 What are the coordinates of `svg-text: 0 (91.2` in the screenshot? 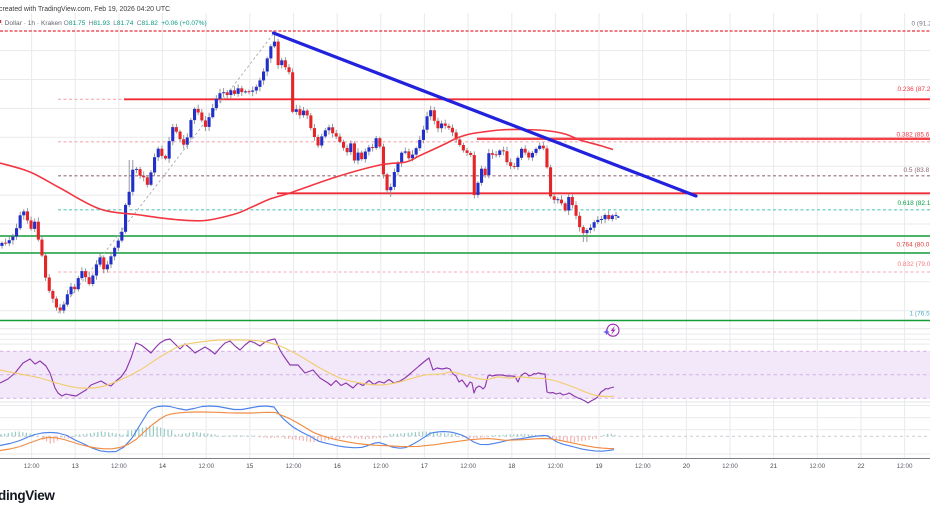 It's located at (921, 24).